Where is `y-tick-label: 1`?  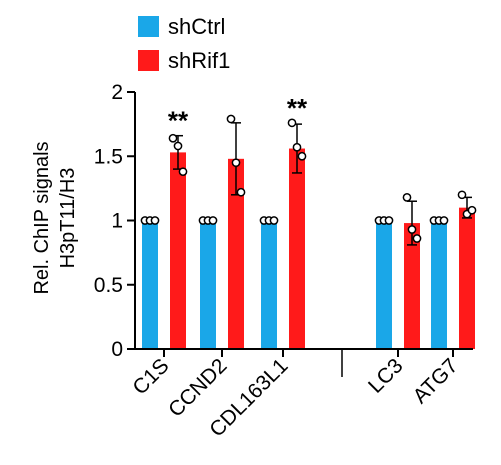 y-tick-label: 1 is located at coordinates (117, 221).